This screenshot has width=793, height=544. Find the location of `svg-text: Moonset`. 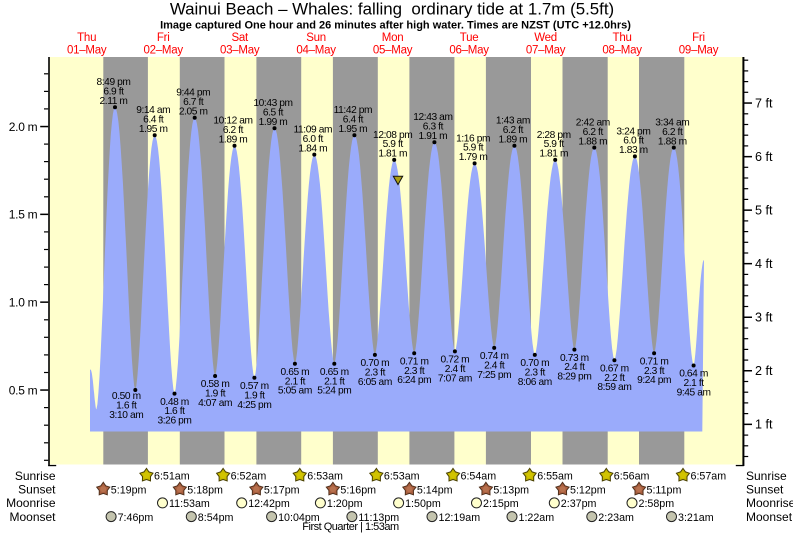

svg-text: Moonset is located at coordinates (32, 517).